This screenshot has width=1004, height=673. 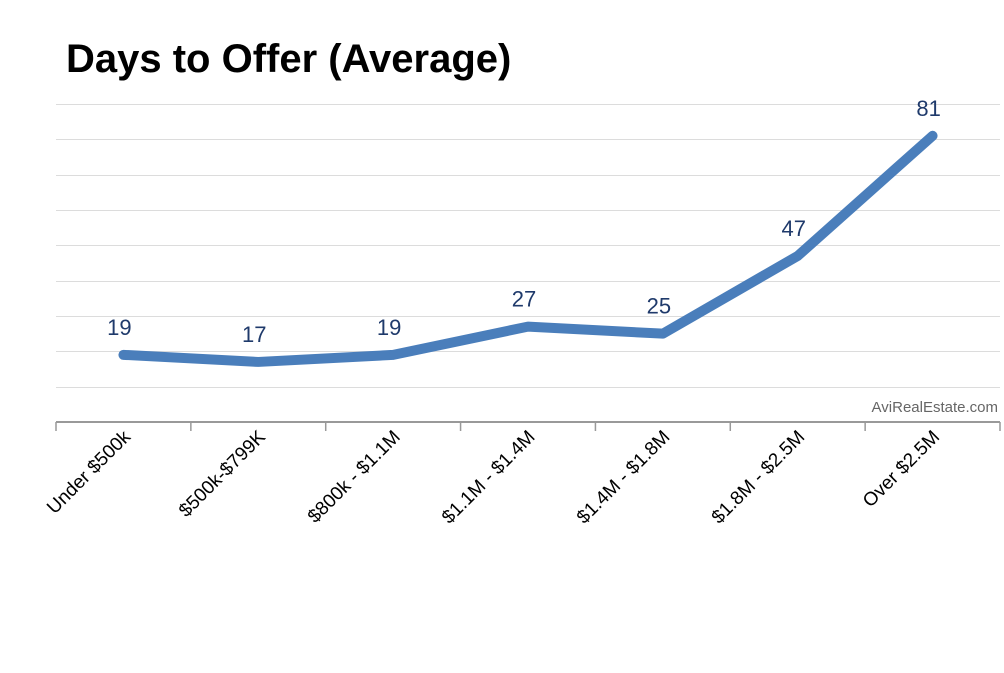 What do you see at coordinates (222, 473) in the screenshot?
I see `x-tick-label: $500k-$799K` at bounding box center [222, 473].